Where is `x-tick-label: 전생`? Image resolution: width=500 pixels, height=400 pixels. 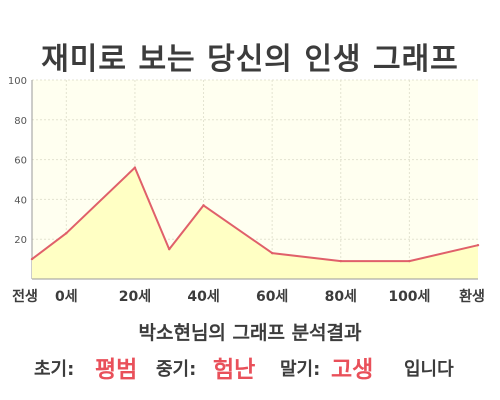 x-tick-label: 전생 is located at coordinates (25, 296).